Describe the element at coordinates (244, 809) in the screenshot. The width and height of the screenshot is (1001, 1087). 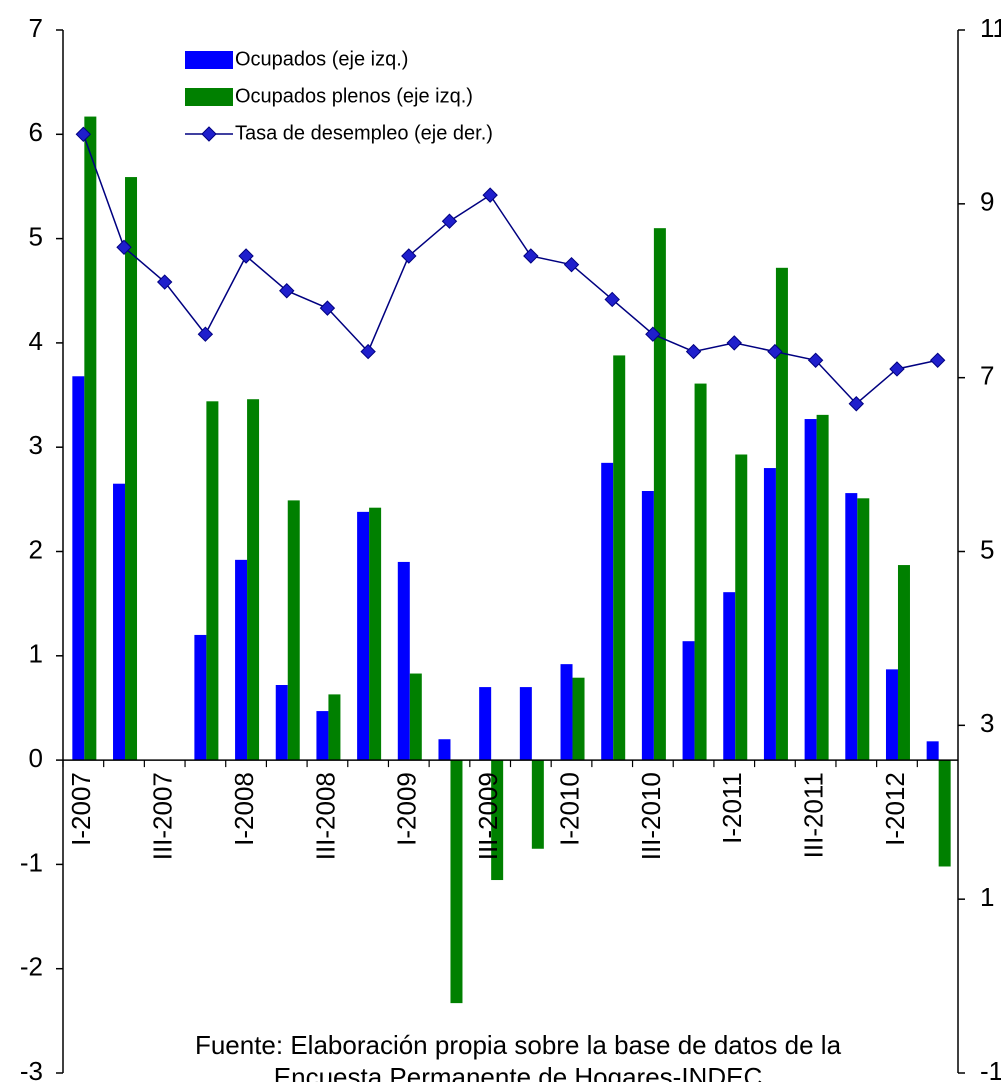
I see `x-tick-label: I-2008` at that location.